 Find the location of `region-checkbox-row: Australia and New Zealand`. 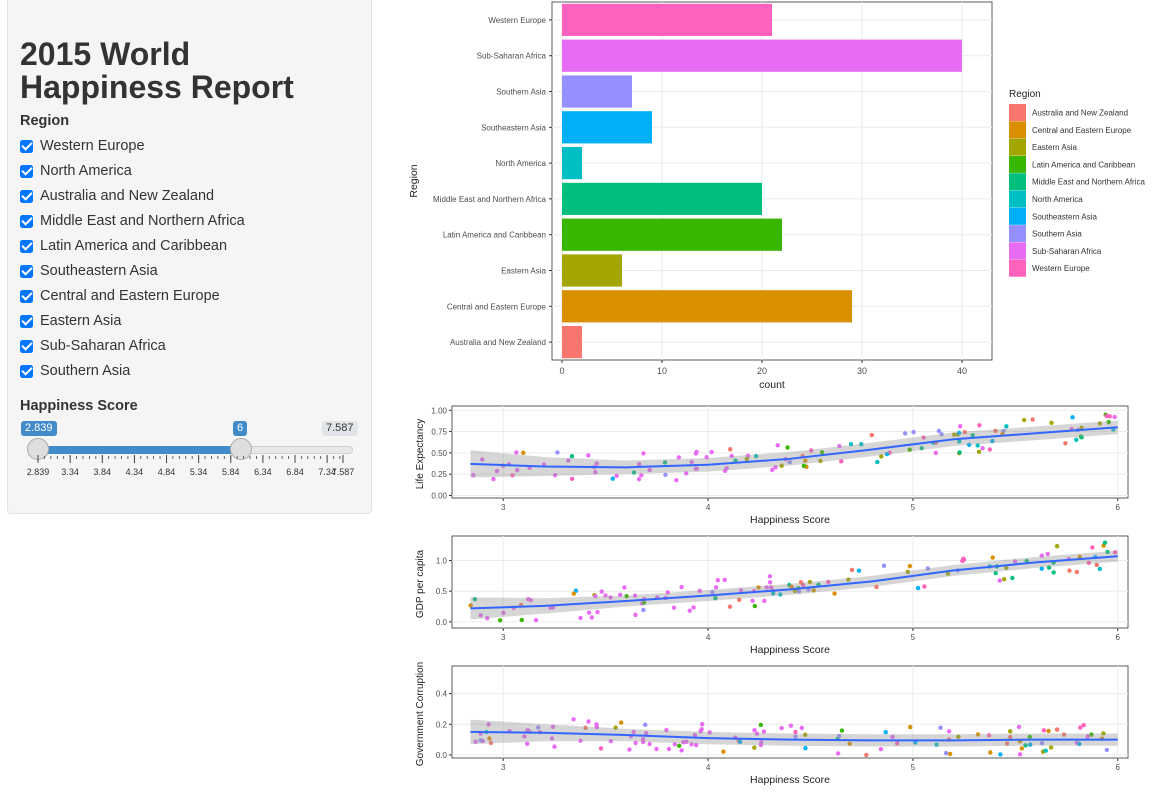

region-checkbox-row: Australia and New Zealand is located at coordinates (117, 196).